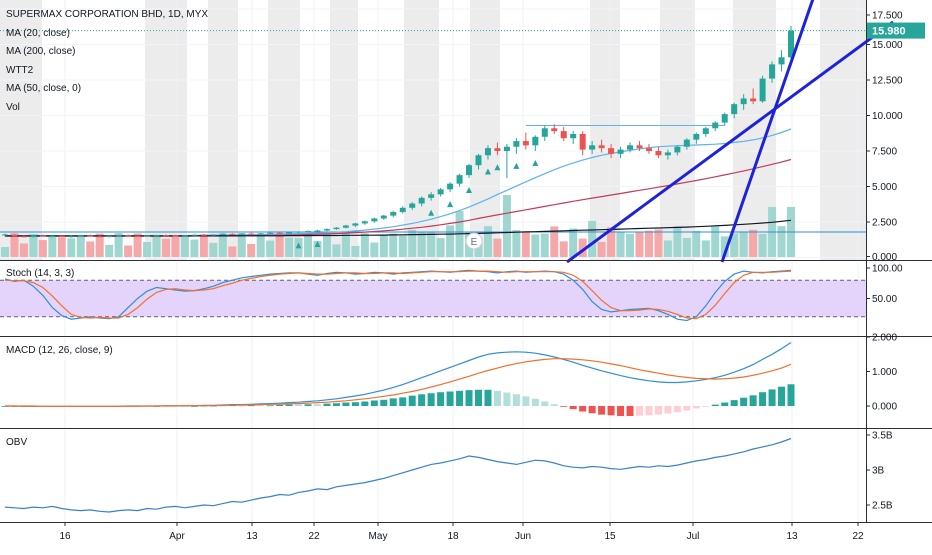 Image resolution: width=932 pixels, height=555 pixels. What do you see at coordinates (41, 51) in the screenshot?
I see `legend-ma200: MA (200, close)` at bounding box center [41, 51].